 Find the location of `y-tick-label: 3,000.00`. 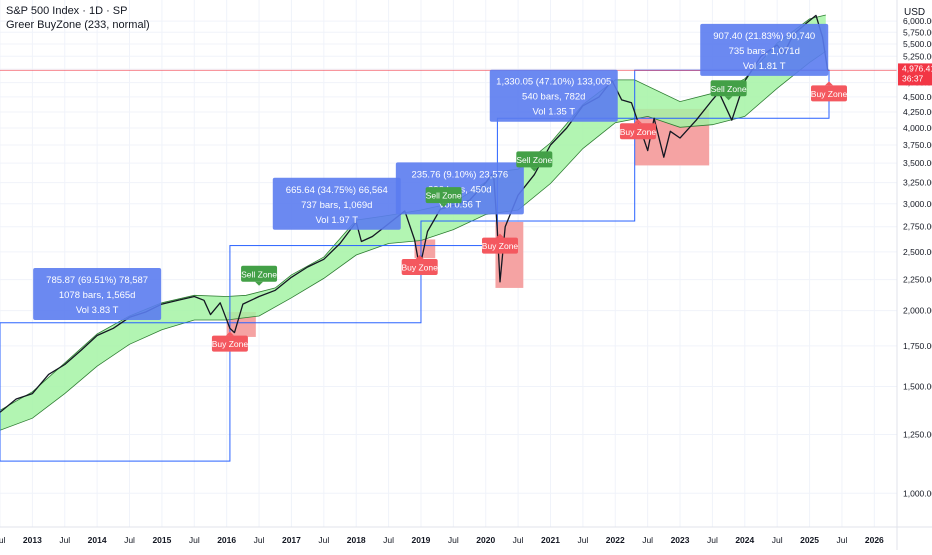

y-tick-label: 3,000.00 is located at coordinates (917, 204).